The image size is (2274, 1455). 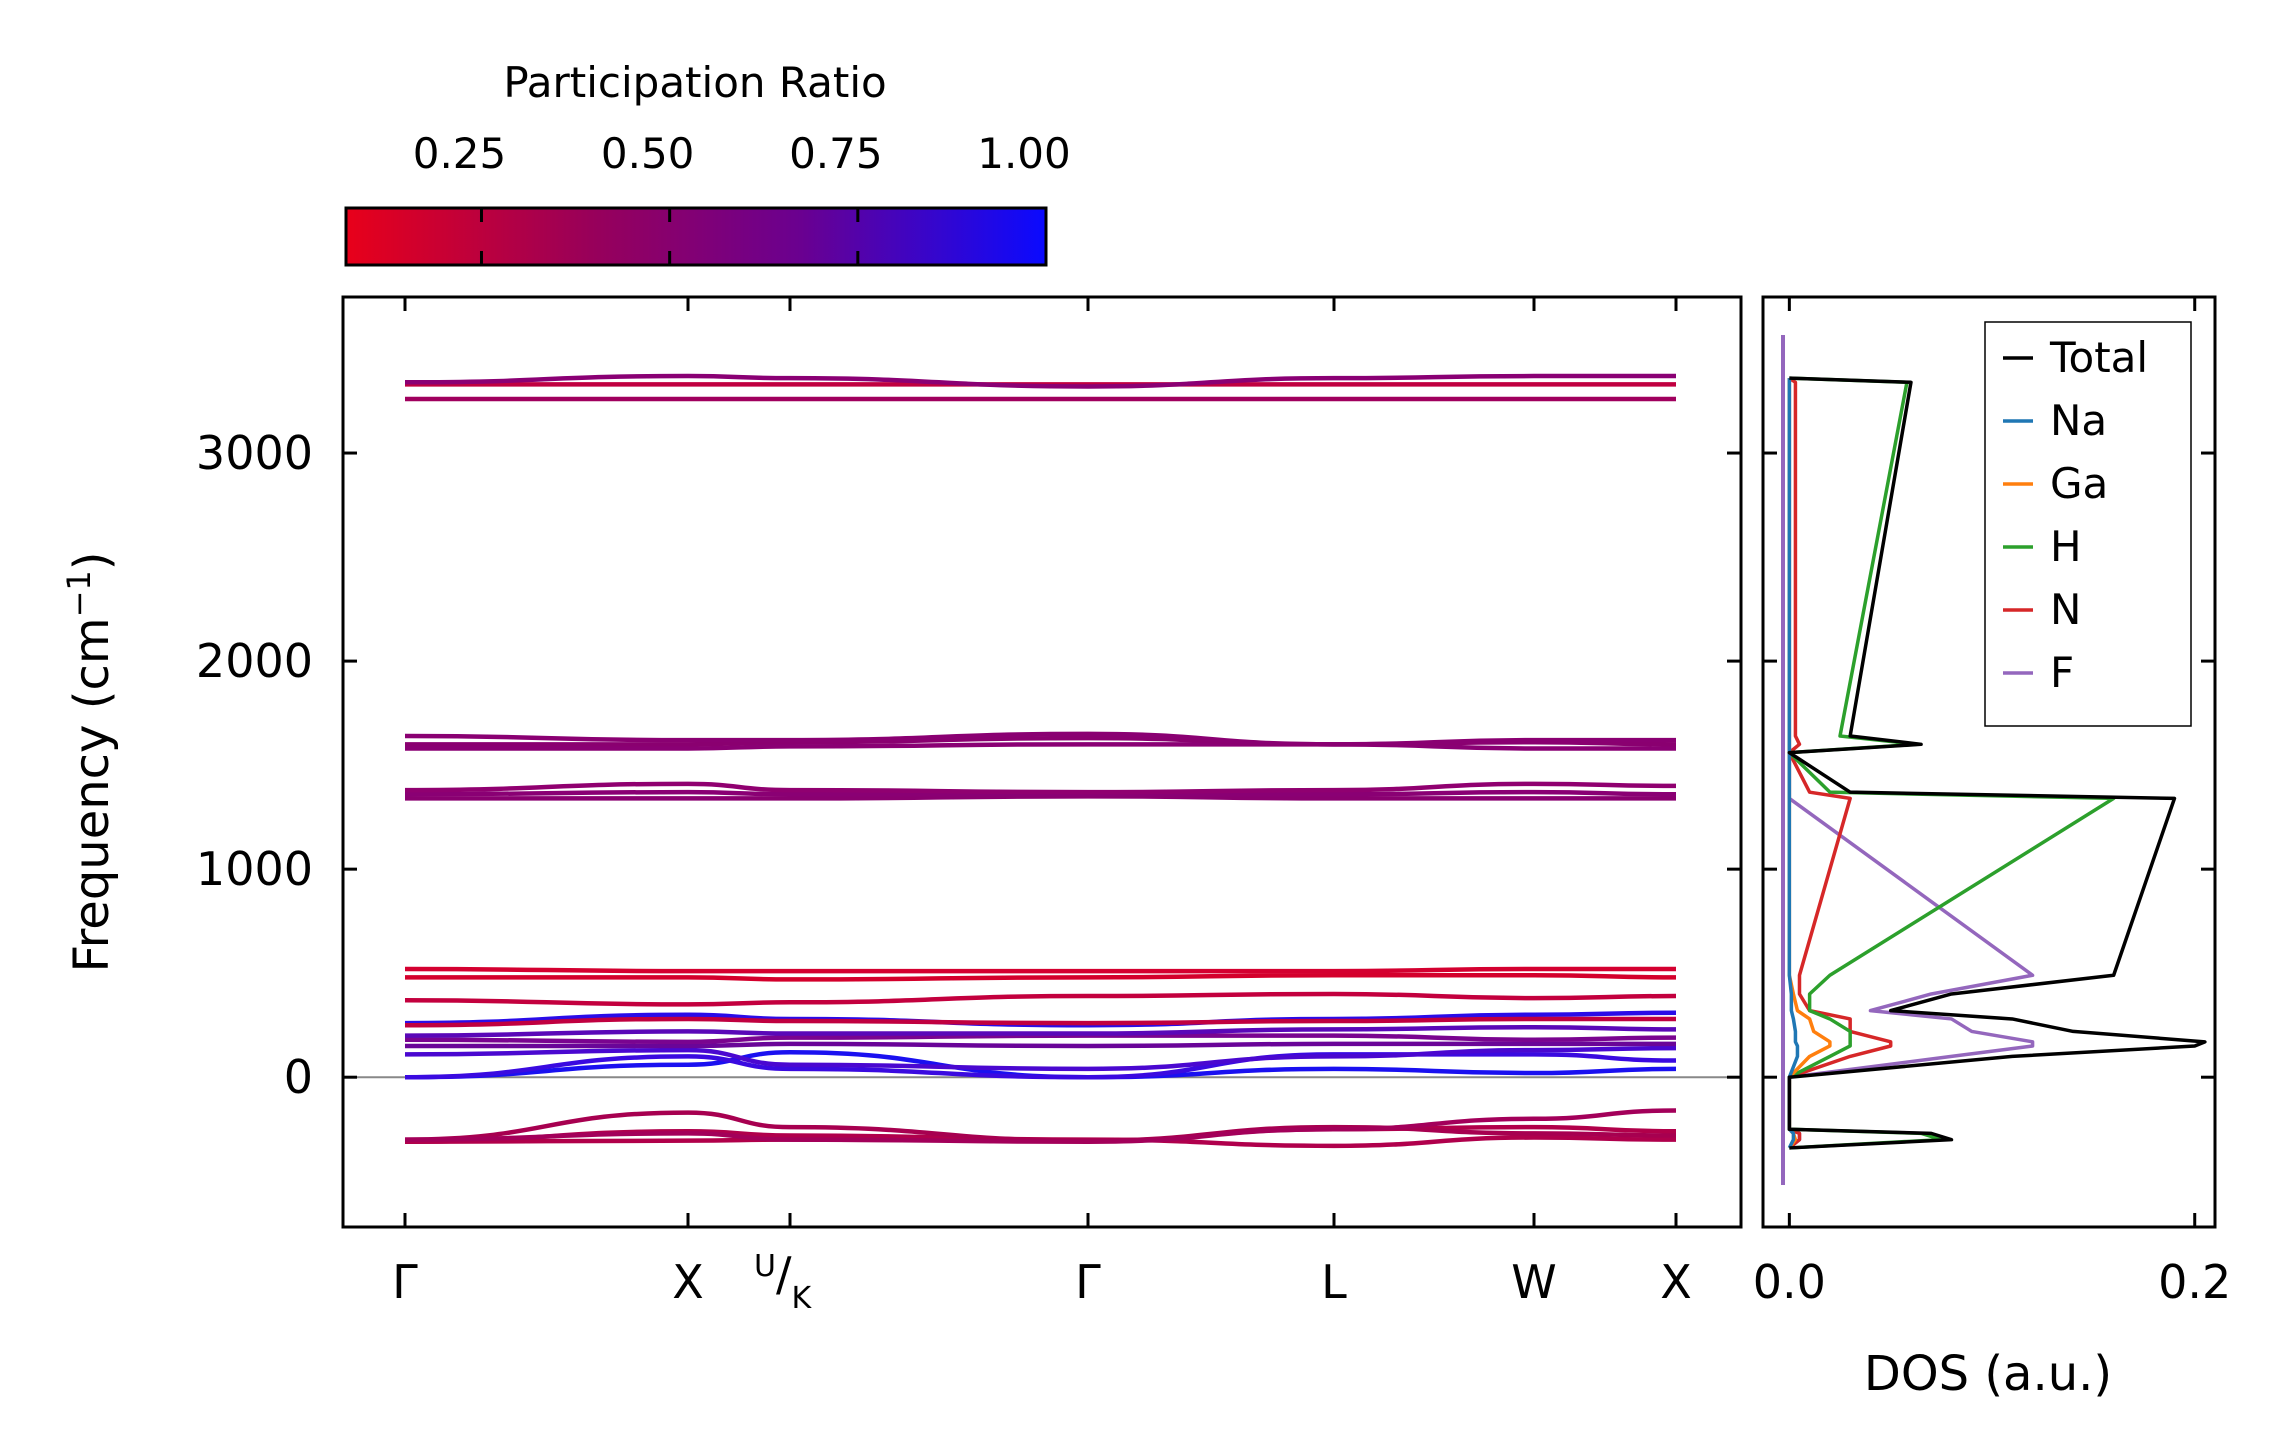 I want to click on y-tick-label: 1000, so click(x=254, y=869).